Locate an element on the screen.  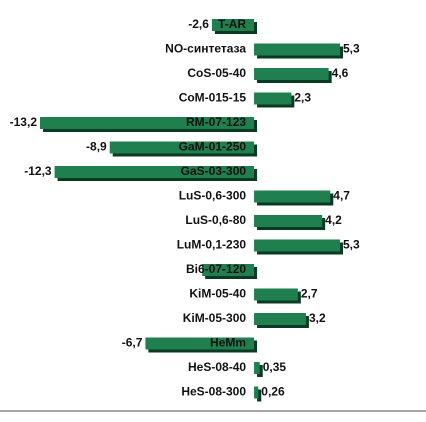
value-label: 3,2 is located at coordinates (317, 318).